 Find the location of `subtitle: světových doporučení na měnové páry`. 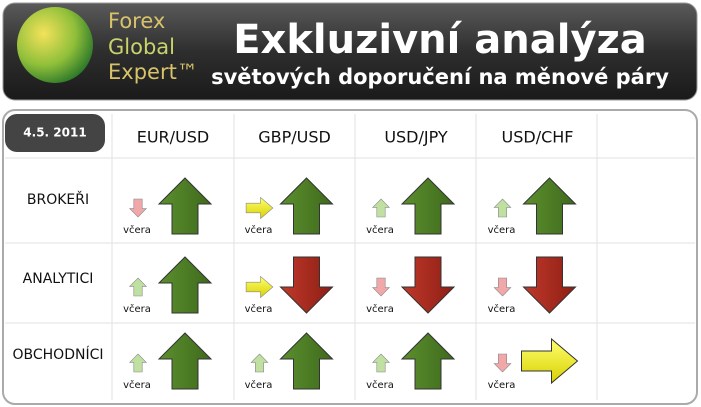

subtitle: světových doporučení na měnové páry is located at coordinates (440, 77).